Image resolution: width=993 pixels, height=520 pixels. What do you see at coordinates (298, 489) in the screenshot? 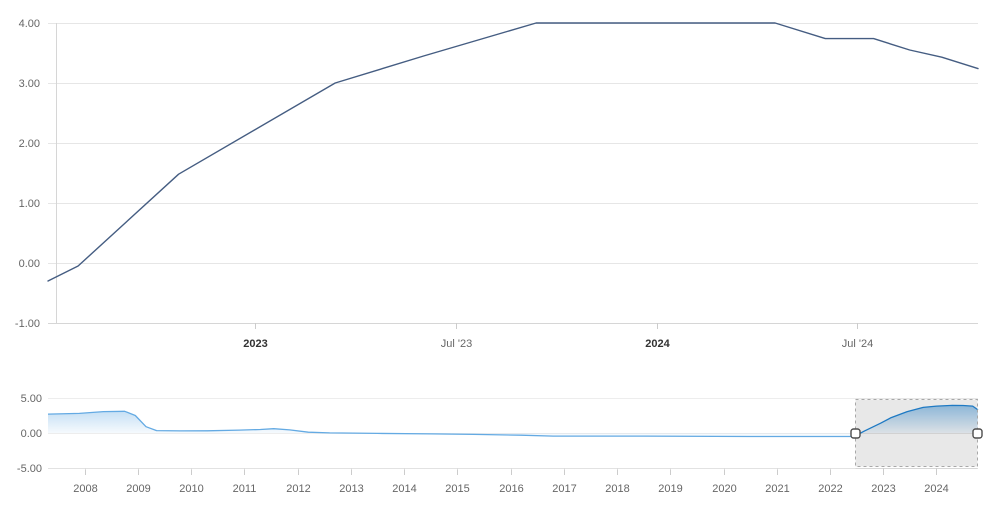
I see `nav-x-axis-label: 2012` at bounding box center [298, 489].